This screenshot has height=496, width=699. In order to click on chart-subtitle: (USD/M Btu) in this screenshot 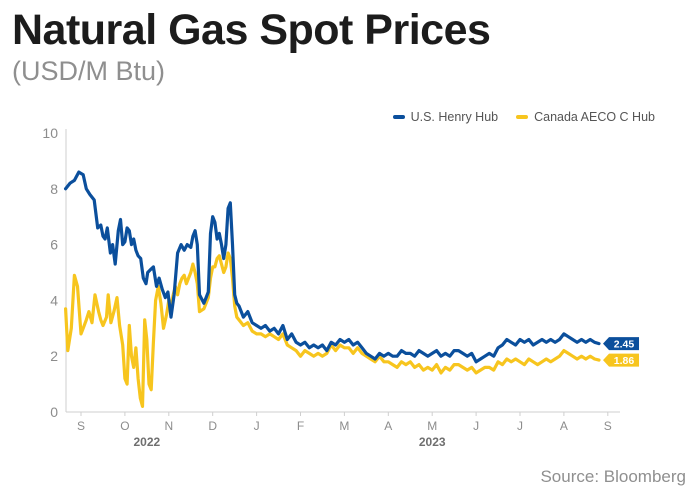, I will do `click(89, 71)`.